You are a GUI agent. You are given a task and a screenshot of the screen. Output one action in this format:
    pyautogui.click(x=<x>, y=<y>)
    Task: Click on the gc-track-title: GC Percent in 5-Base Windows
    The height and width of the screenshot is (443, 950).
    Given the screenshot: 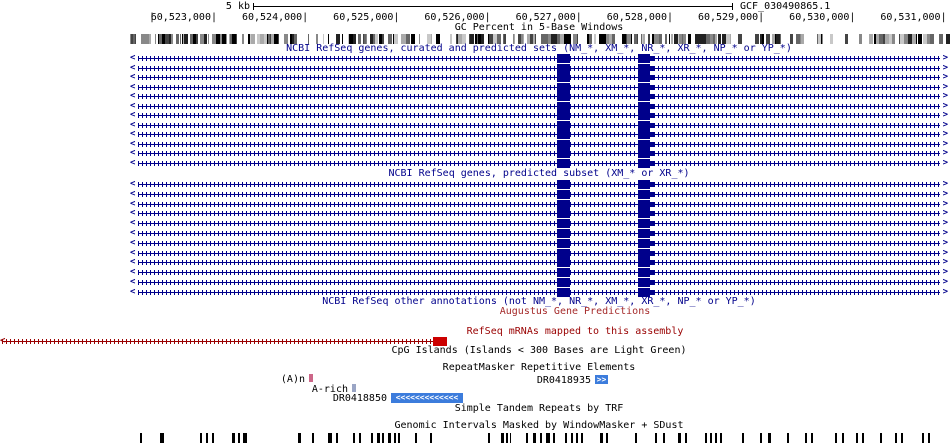 What is the action you would take?
    pyautogui.click(x=539, y=27)
    